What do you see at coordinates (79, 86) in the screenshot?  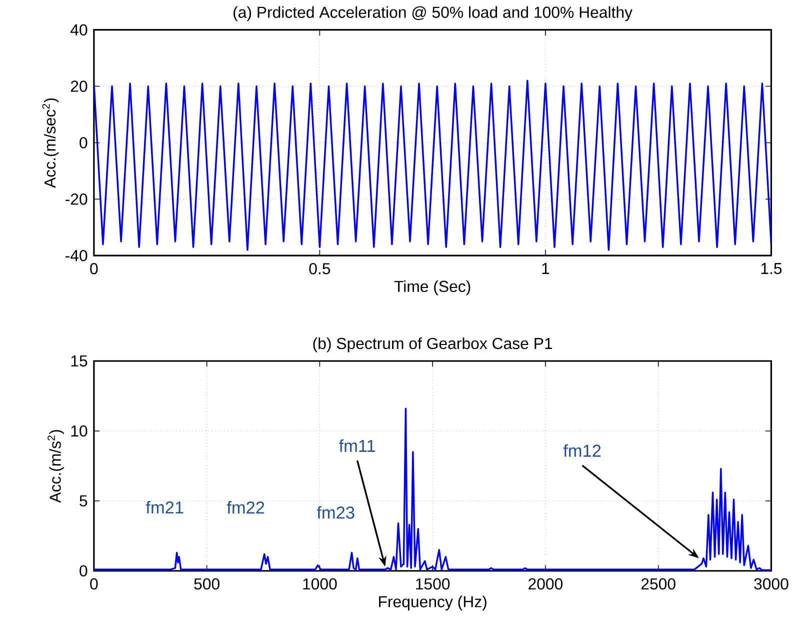 I see `y-tick-label: 20` at bounding box center [79, 86].